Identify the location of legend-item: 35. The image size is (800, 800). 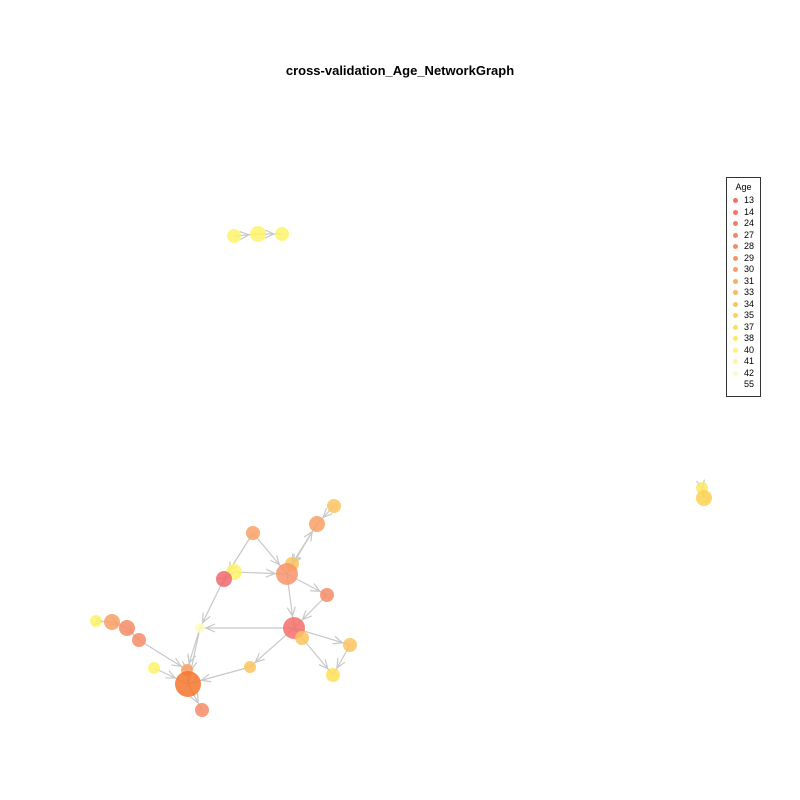
(743, 315).